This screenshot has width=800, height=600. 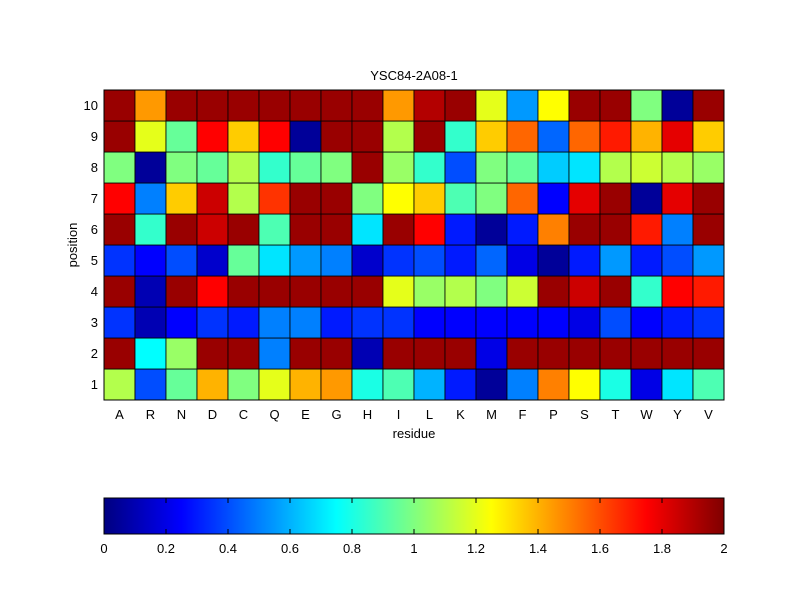 What do you see at coordinates (336, 414) in the screenshot?
I see `x-tick-label: G` at bounding box center [336, 414].